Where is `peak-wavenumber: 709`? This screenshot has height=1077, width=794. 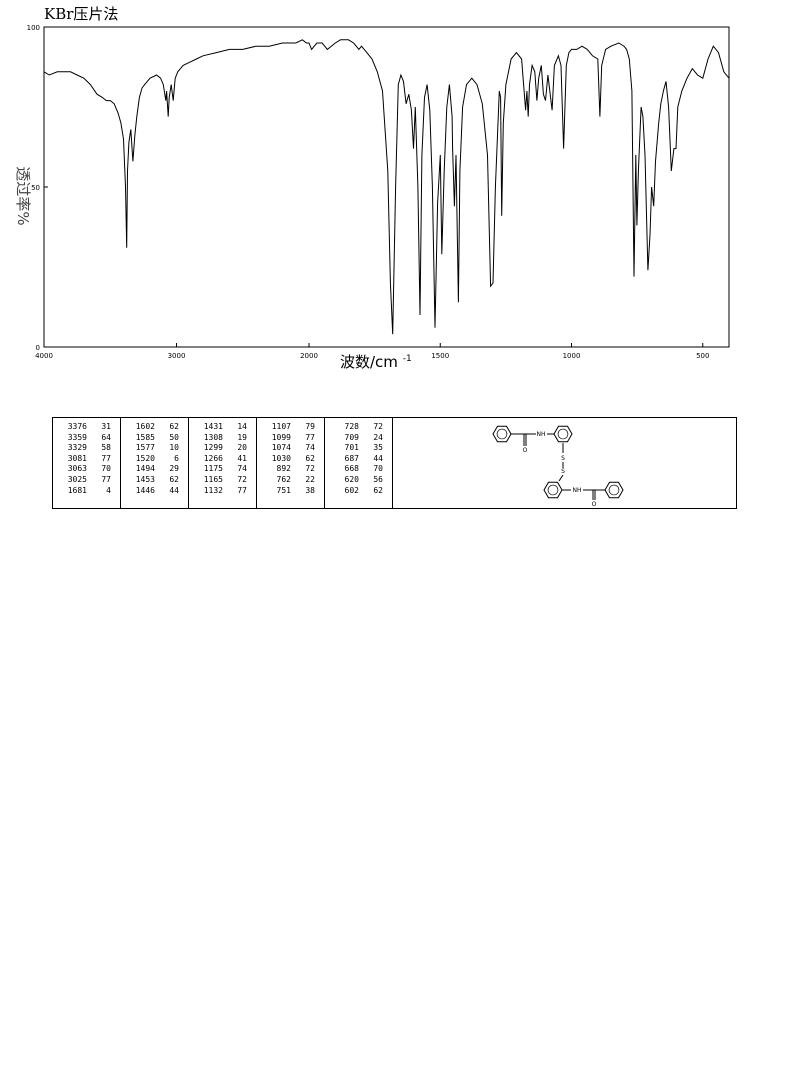 peak-wavenumber: 709 is located at coordinates (351, 437).